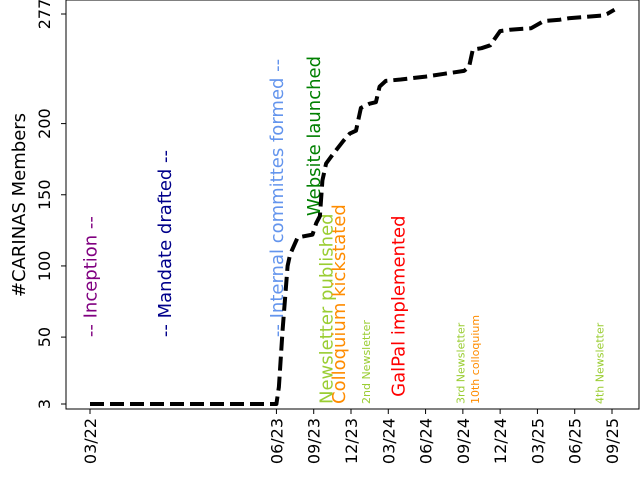 Image resolution: width=640 pixels, height=480 pixels. I want to click on x-tick-label: 06/24, so click(426, 441).